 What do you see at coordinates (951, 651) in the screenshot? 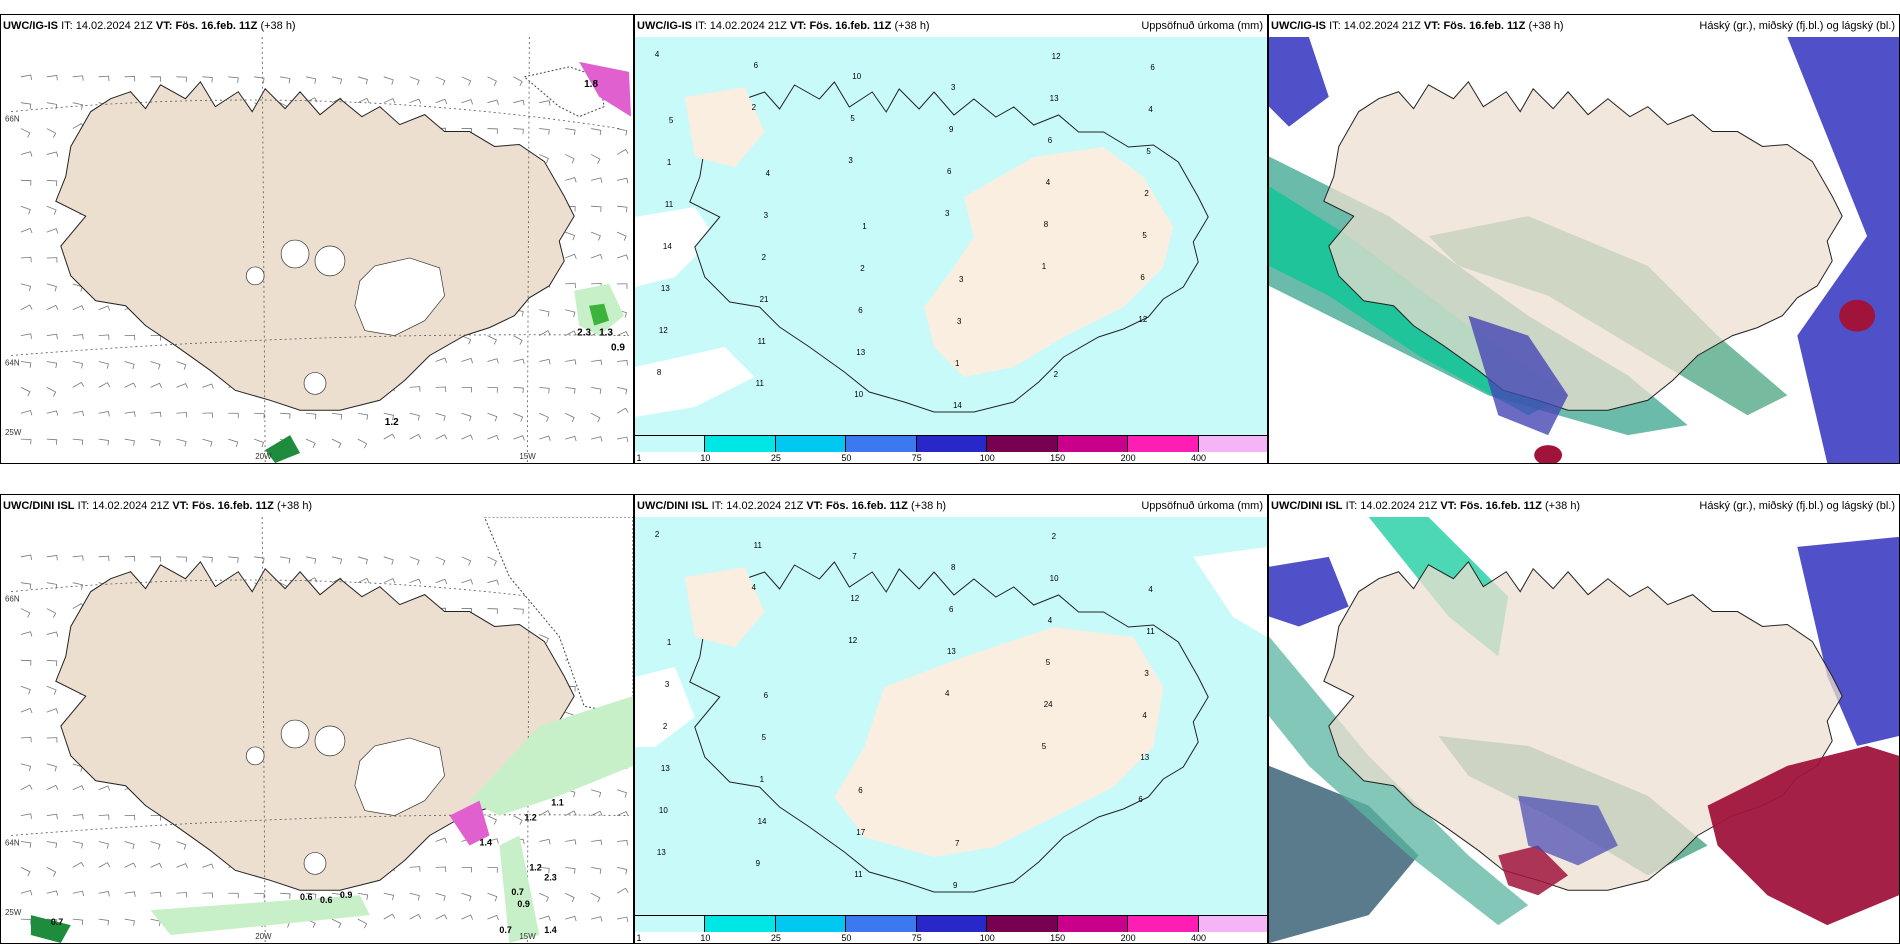
I see `precip-value: 13` at bounding box center [951, 651].